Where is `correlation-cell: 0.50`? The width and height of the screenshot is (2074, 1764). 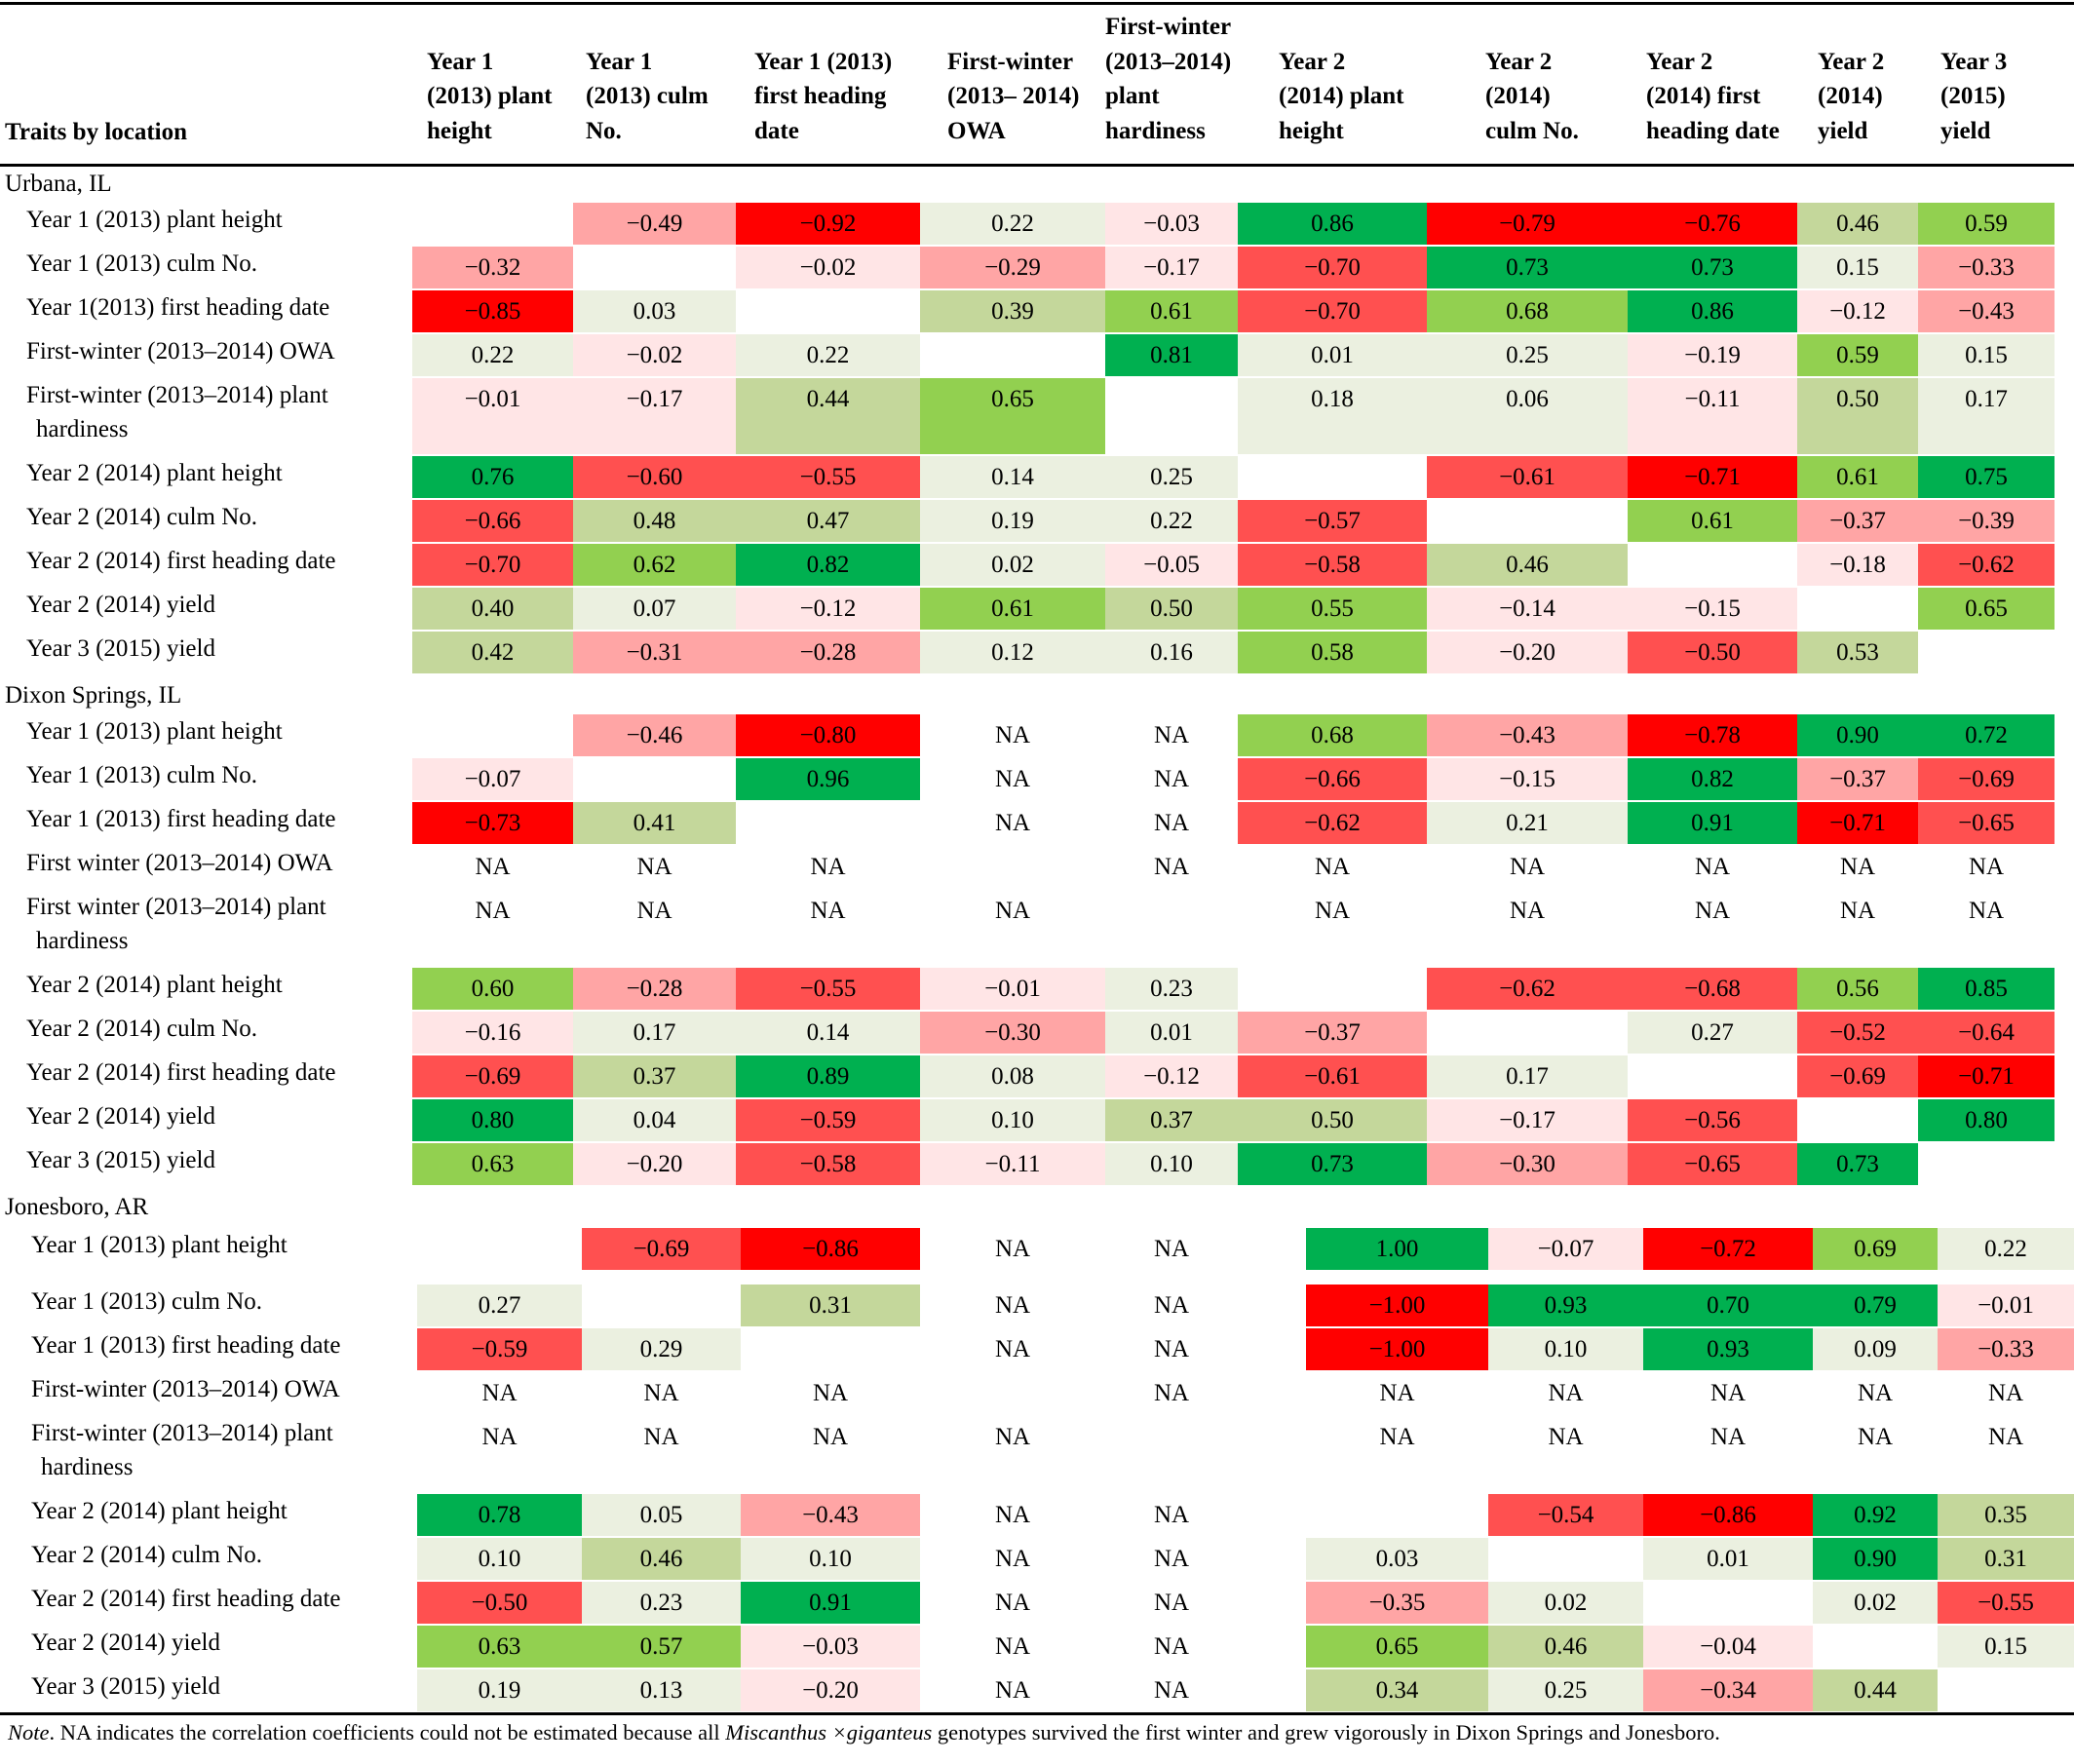
correlation-cell: 0.50 is located at coordinates (1171, 609).